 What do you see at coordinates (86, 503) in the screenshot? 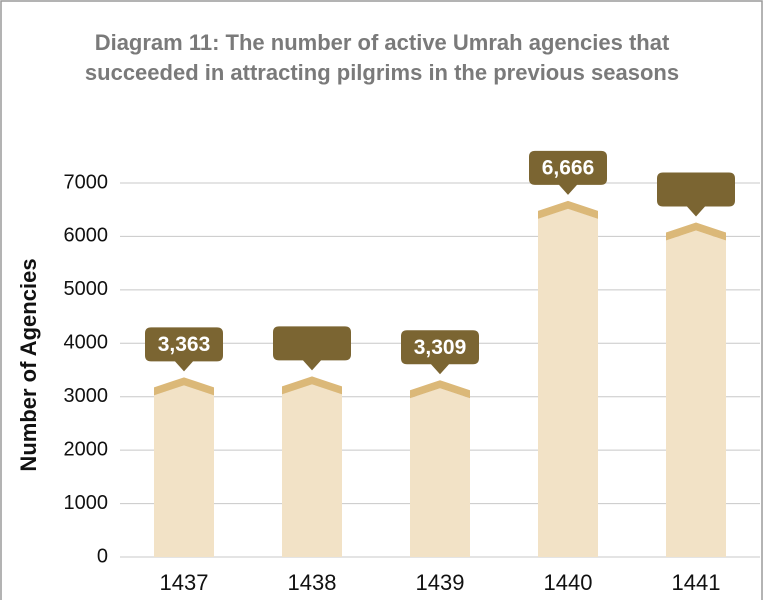
I see `y-tick-label: 1000` at bounding box center [86, 503].